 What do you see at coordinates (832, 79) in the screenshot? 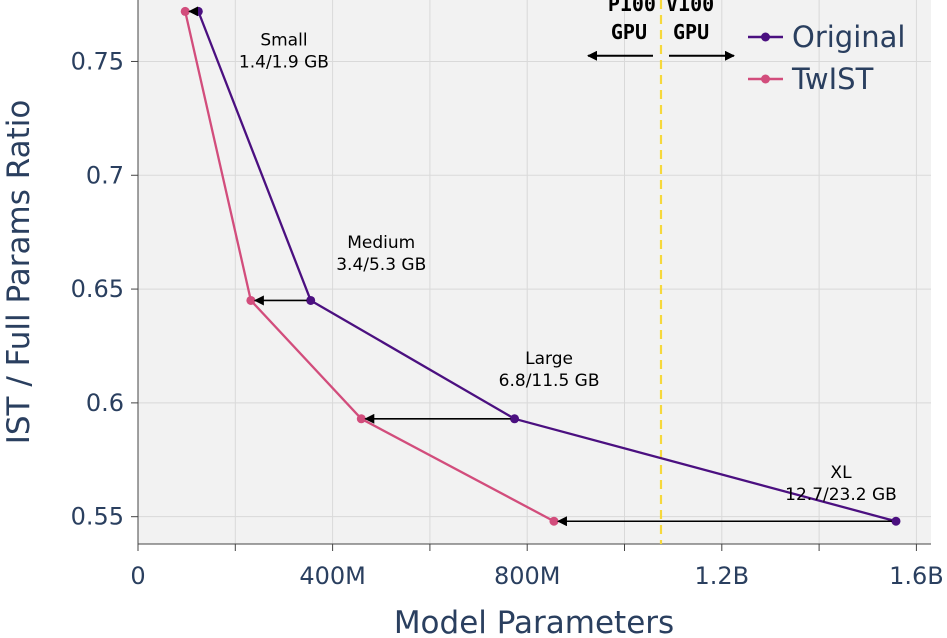
I see `legend-label-twist: TwIST` at bounding box center [832, 79].